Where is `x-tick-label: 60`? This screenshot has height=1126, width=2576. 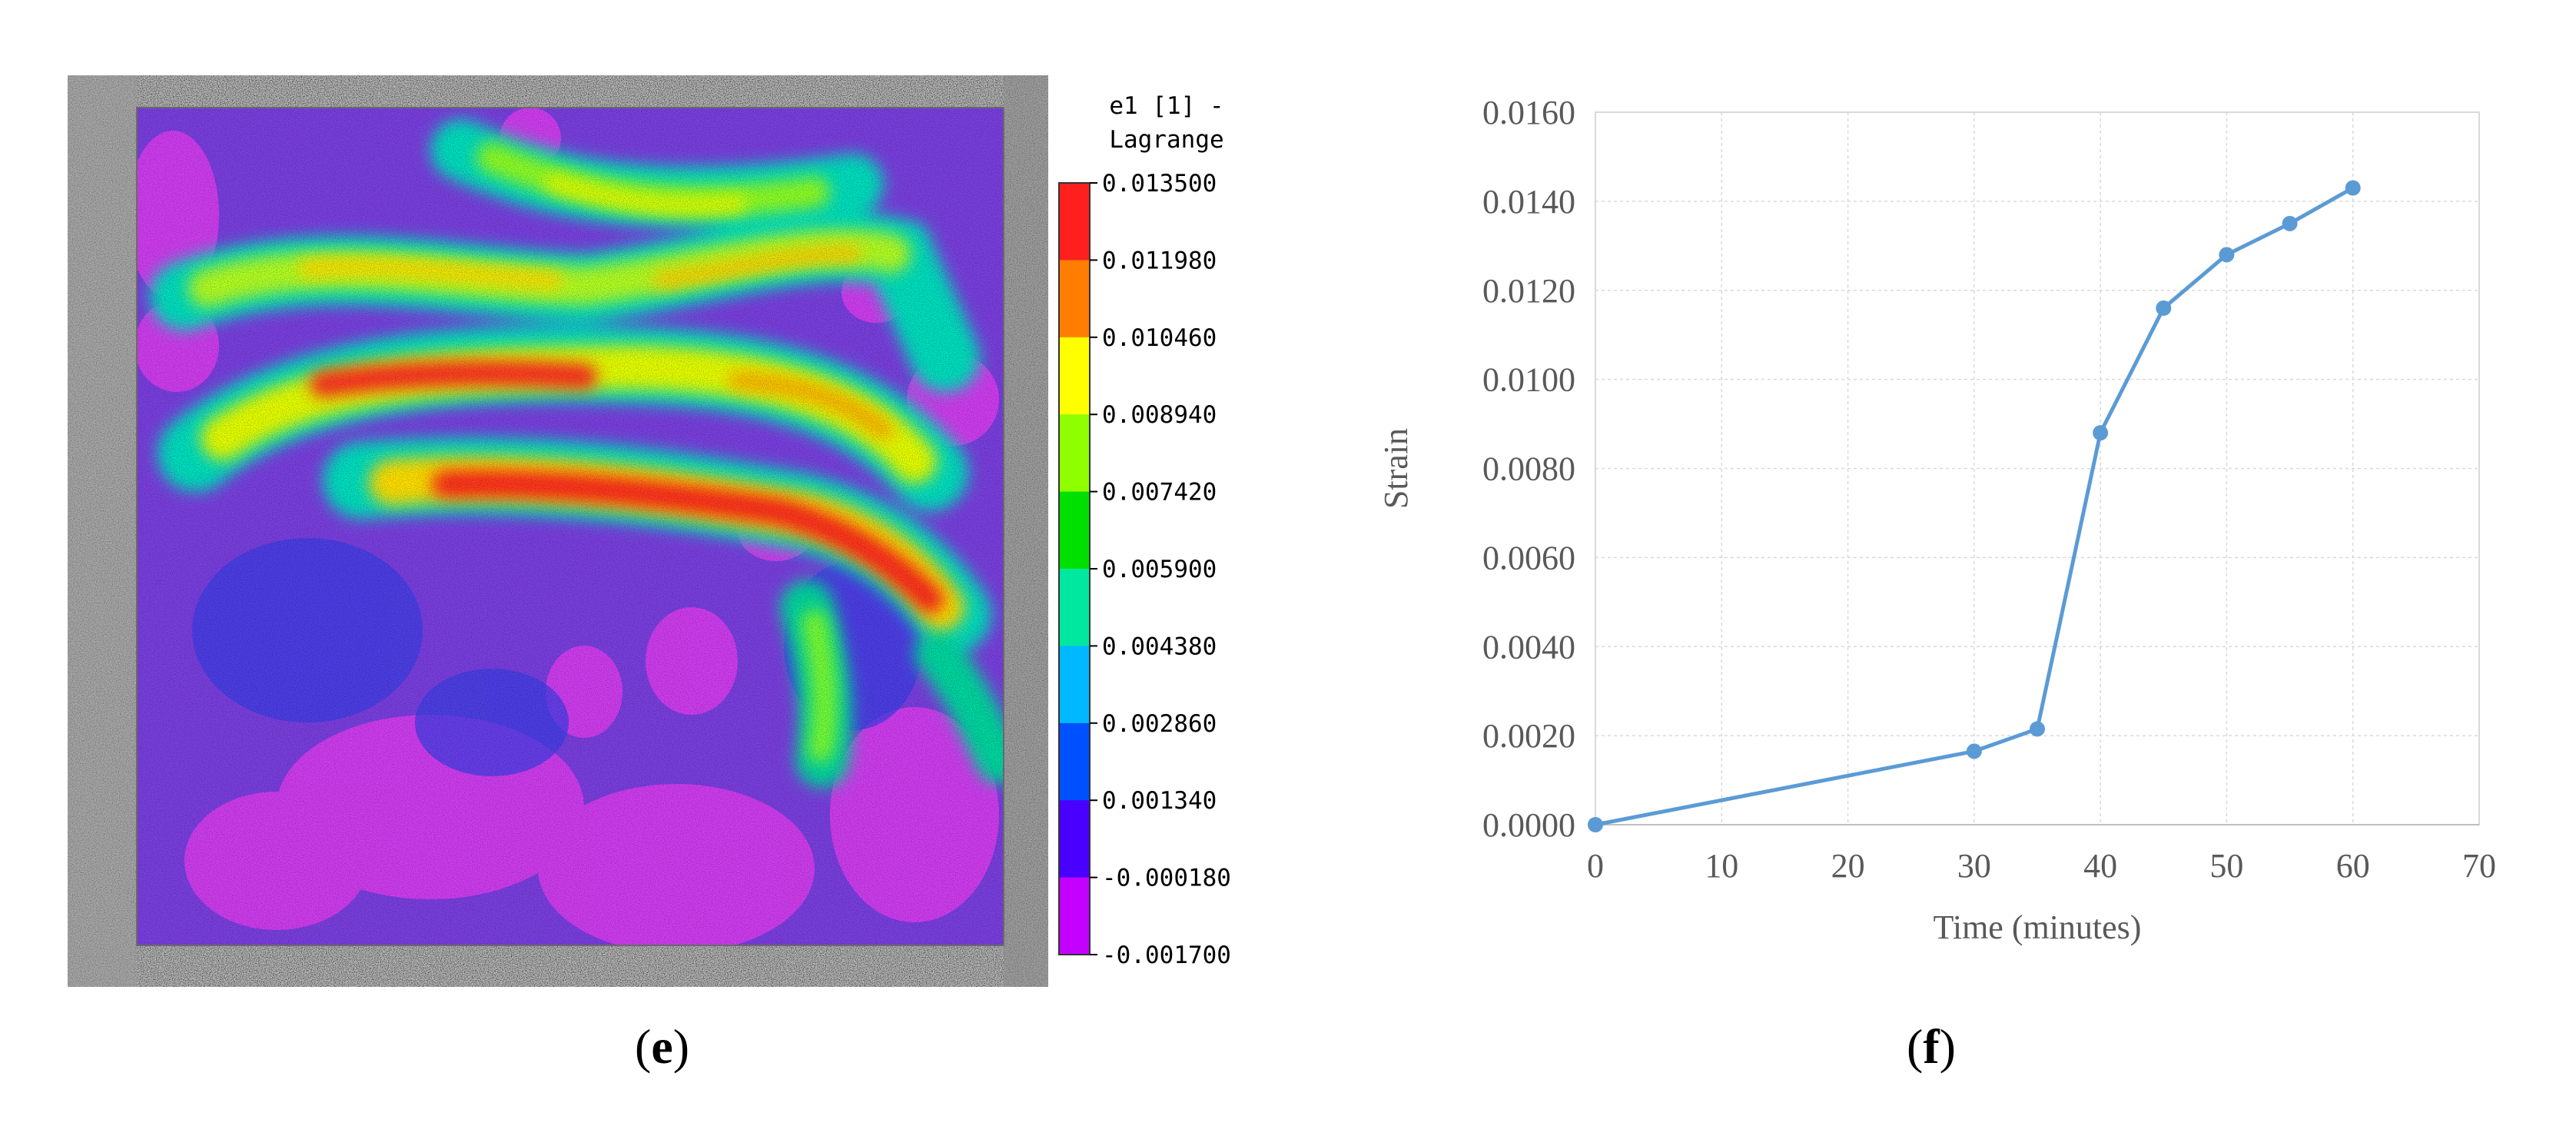 x-tick-label: 60 is located at coordinates (2353, 866).